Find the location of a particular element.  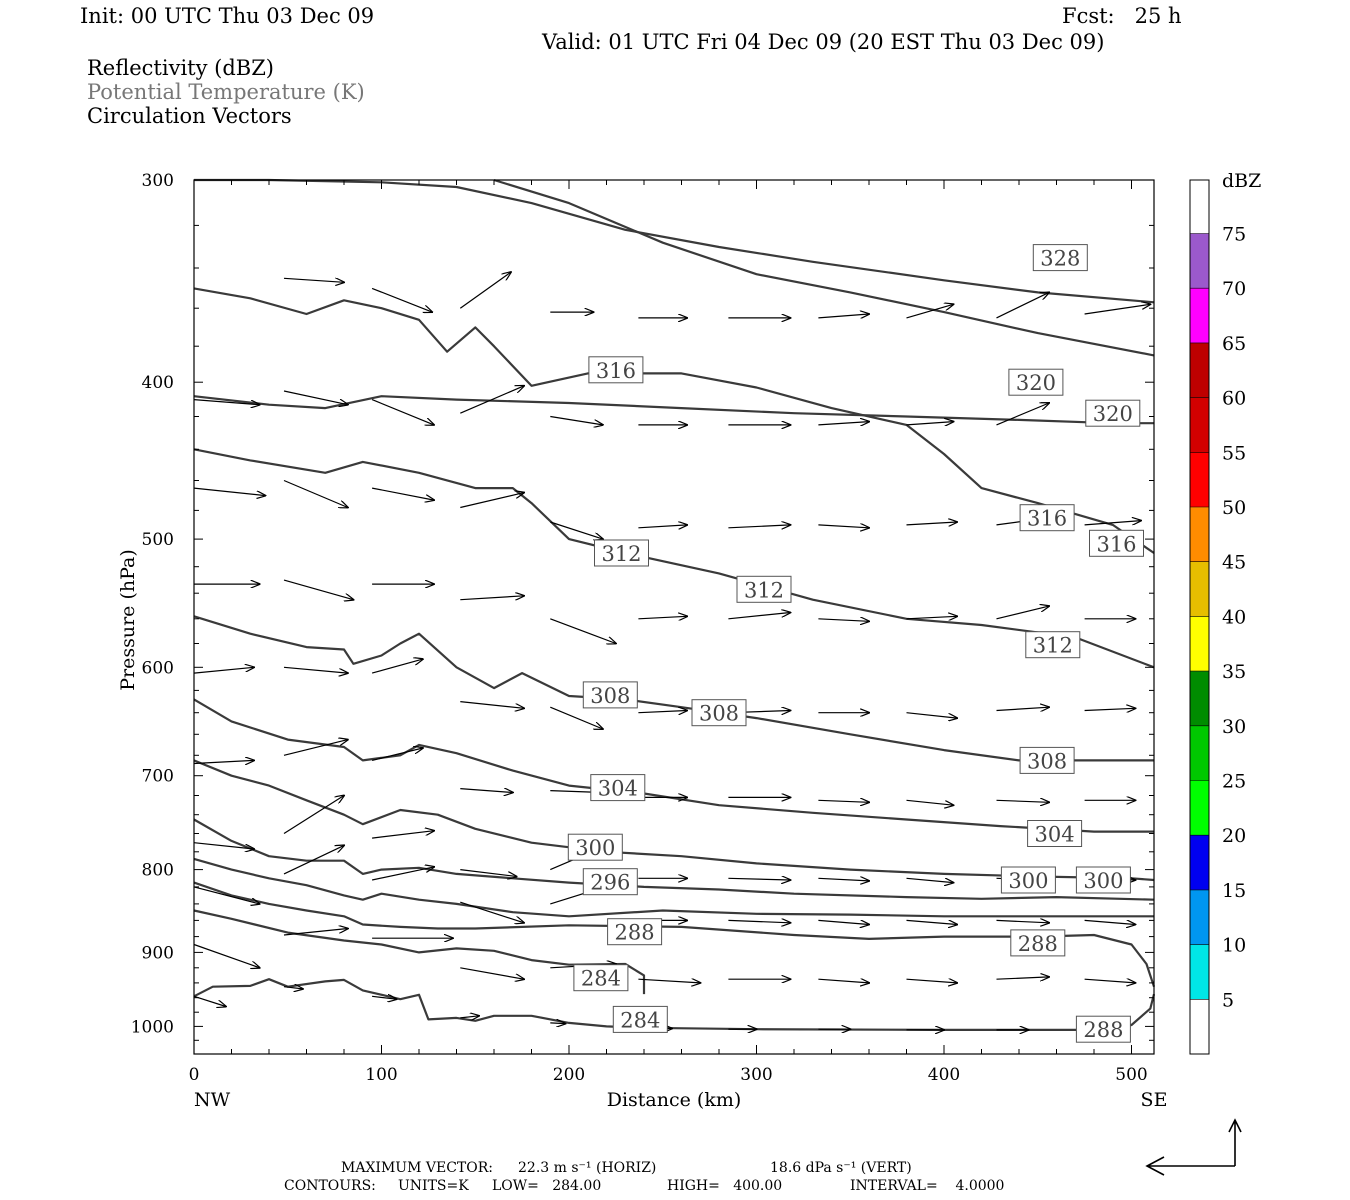

colorbar-label: 25 is located at coordinates (1234, 782).